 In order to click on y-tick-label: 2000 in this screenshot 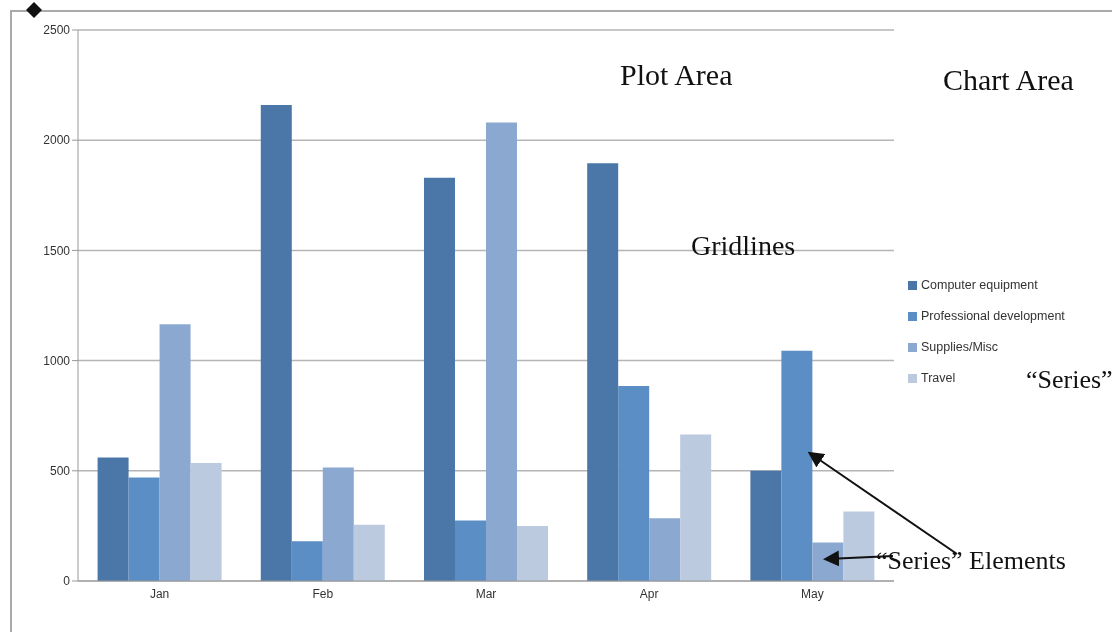, I will do `click(57, 140)`.